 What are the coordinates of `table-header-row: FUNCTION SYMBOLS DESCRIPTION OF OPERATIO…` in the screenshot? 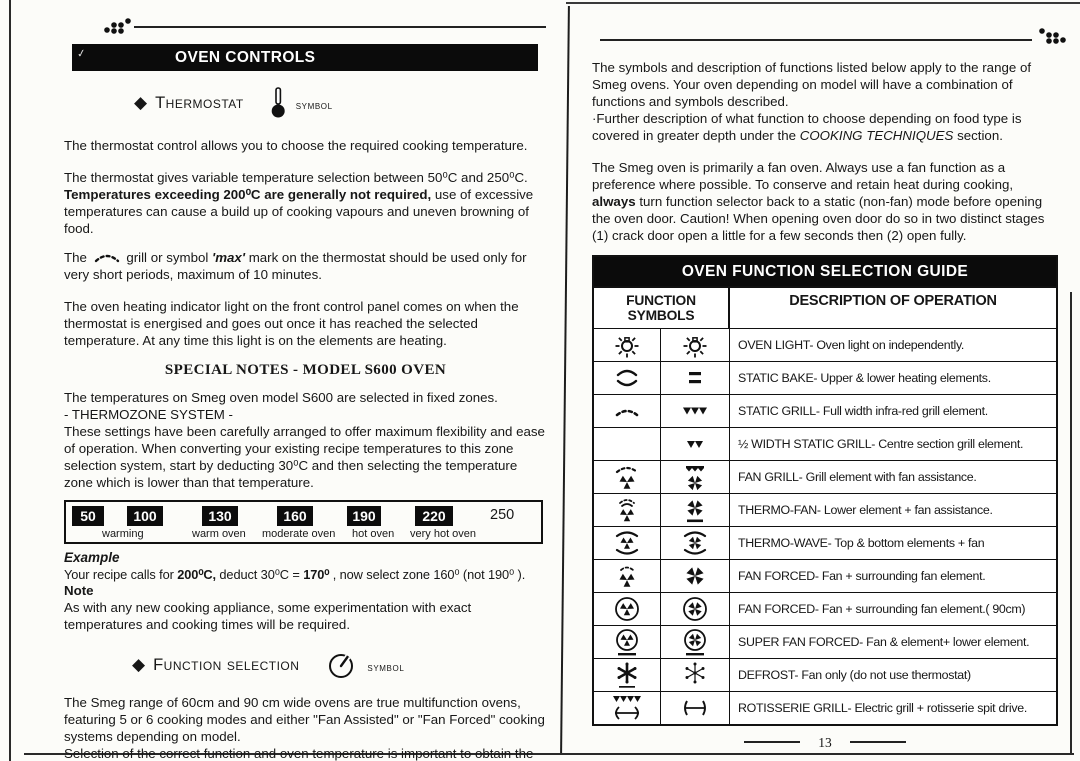 It's located at (825, 307).